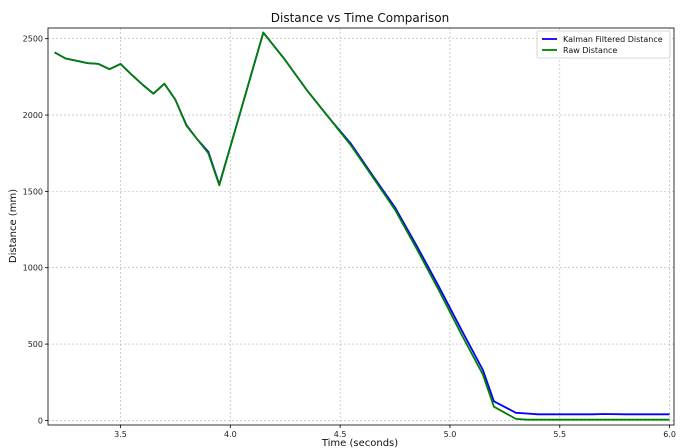 Image resolution: width=691 pixels, height=448 pixels. Describe the element at coordinates (450, 434) in the screenshot. I see `x-tick-label: 5.0` at that location.